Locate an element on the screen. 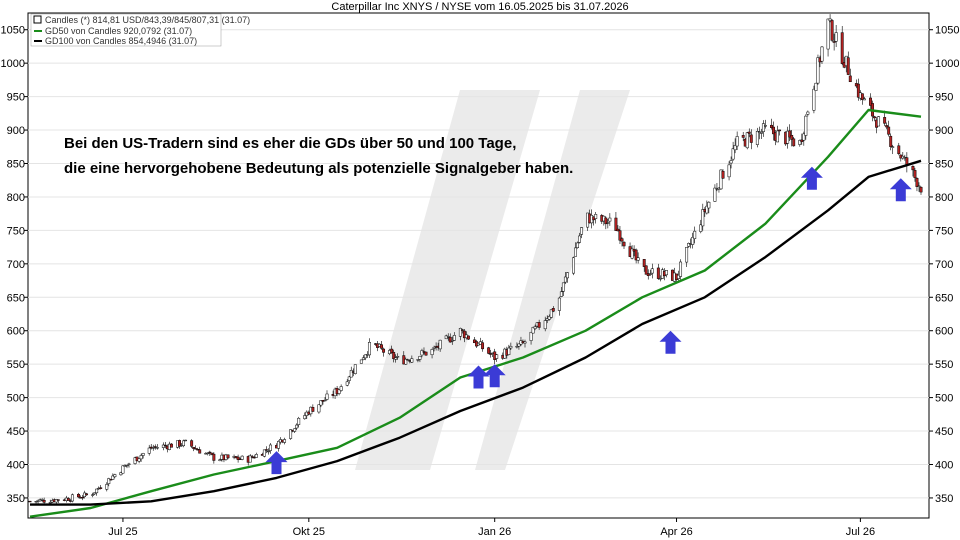 This screenshot has height=540, width=960. x-tick-label: Okt 25 is located at coordinates (309, 532).